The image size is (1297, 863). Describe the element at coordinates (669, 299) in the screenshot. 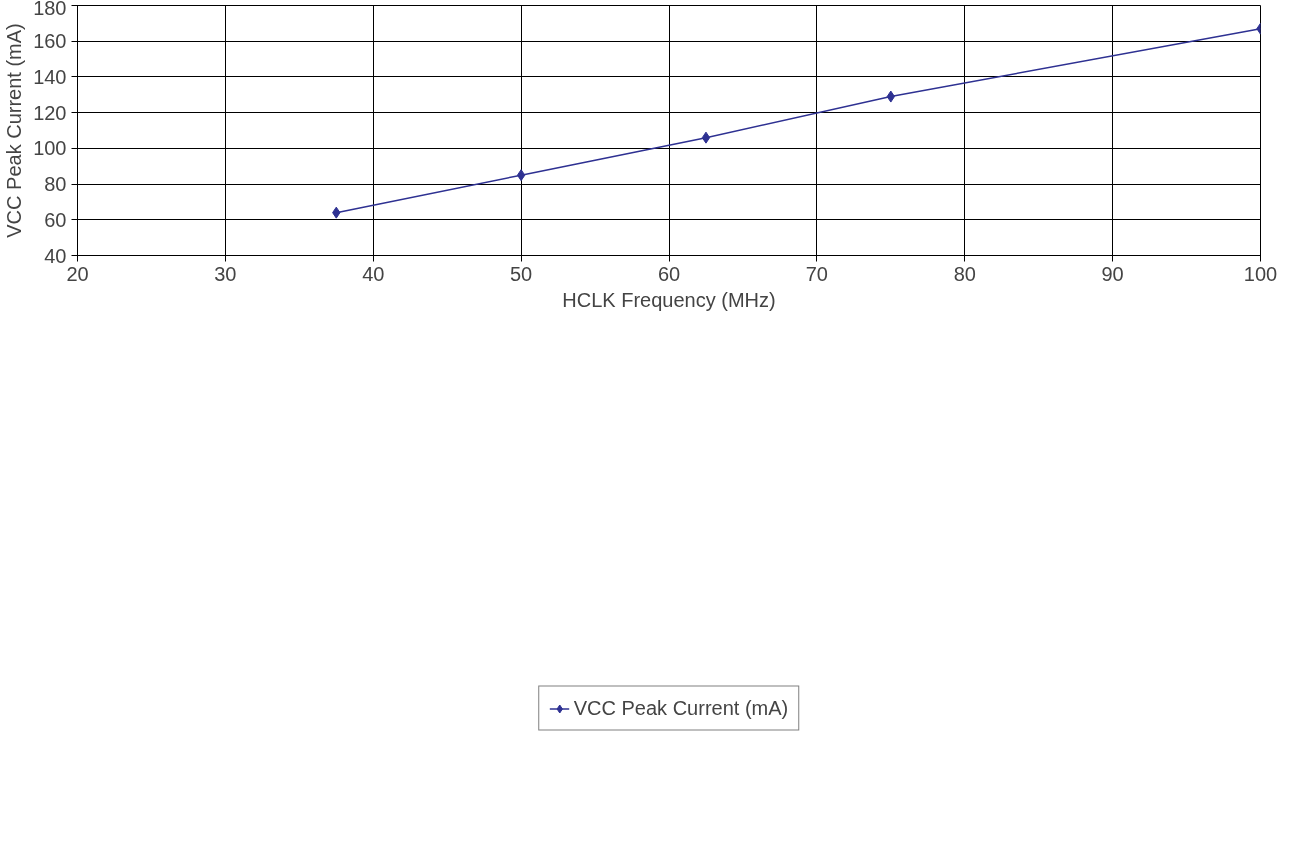

I see `x-axis-title: HCLK Frequency (MHz)` at that location.